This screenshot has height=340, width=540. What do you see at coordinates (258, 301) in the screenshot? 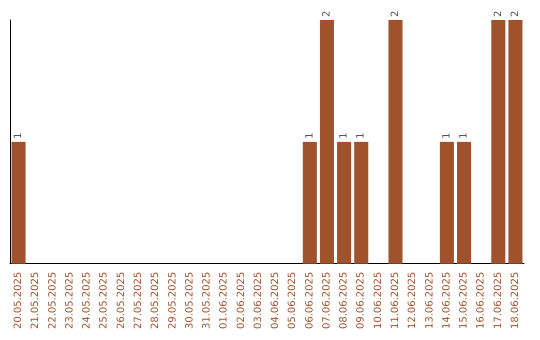
I see `x-tick-label: 03.06.2025` at bounding box center [258, 301].